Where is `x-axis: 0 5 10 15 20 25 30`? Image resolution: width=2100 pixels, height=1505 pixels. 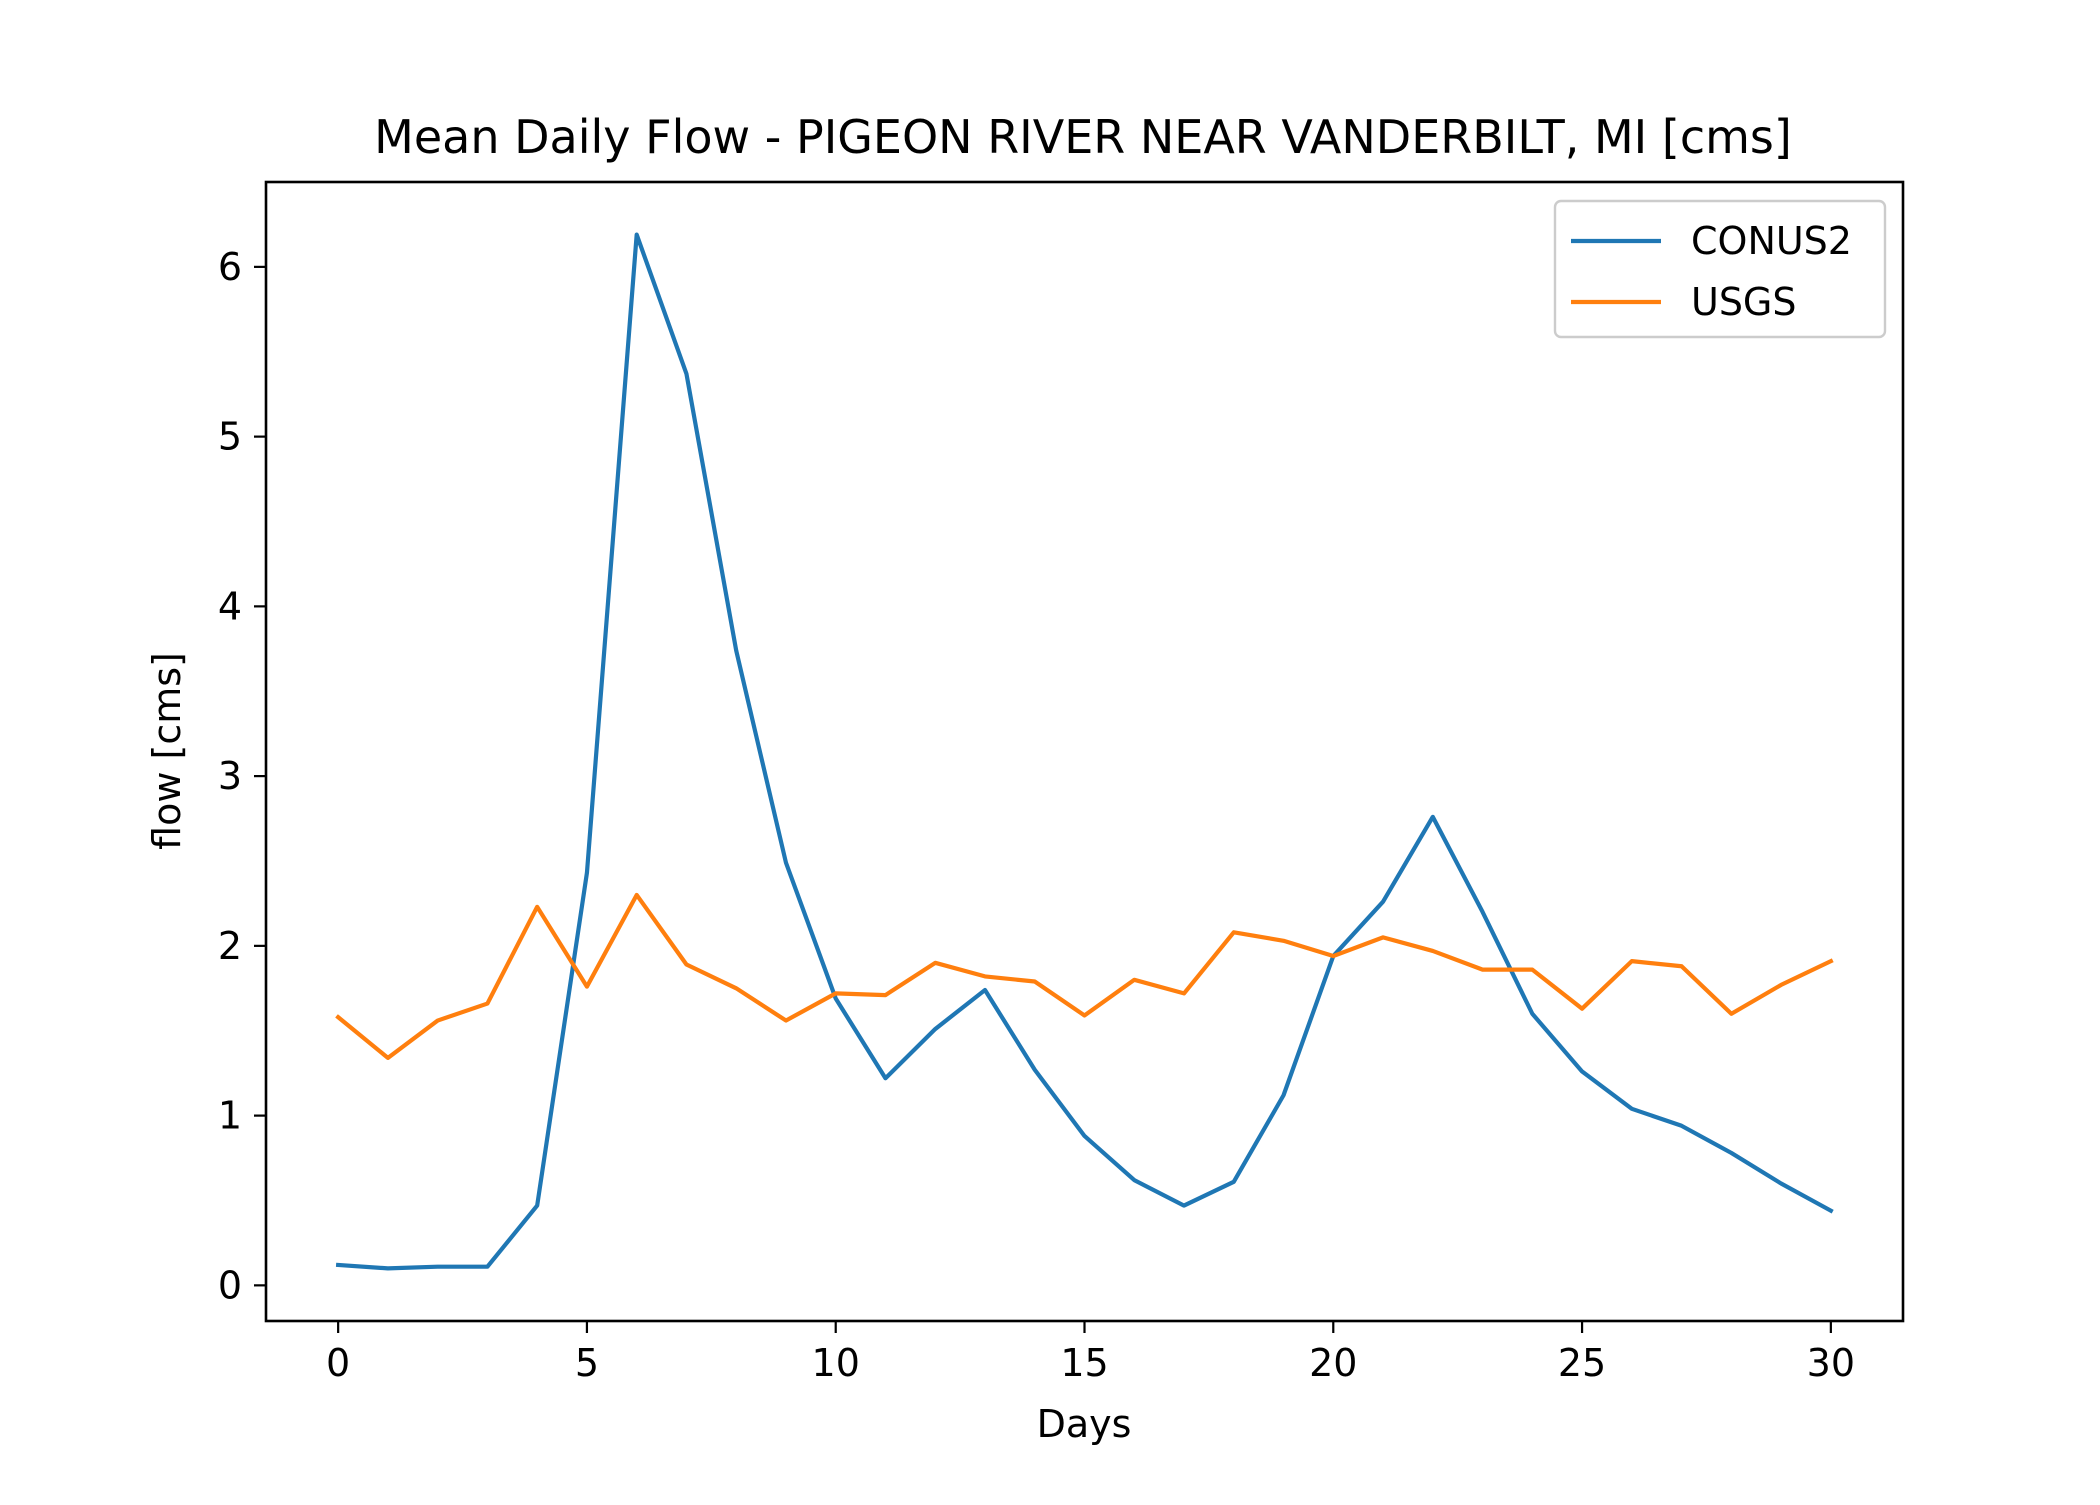
x-axis: 0 5 10 15 20 25 30 is located at coordinates (1090, 1353).